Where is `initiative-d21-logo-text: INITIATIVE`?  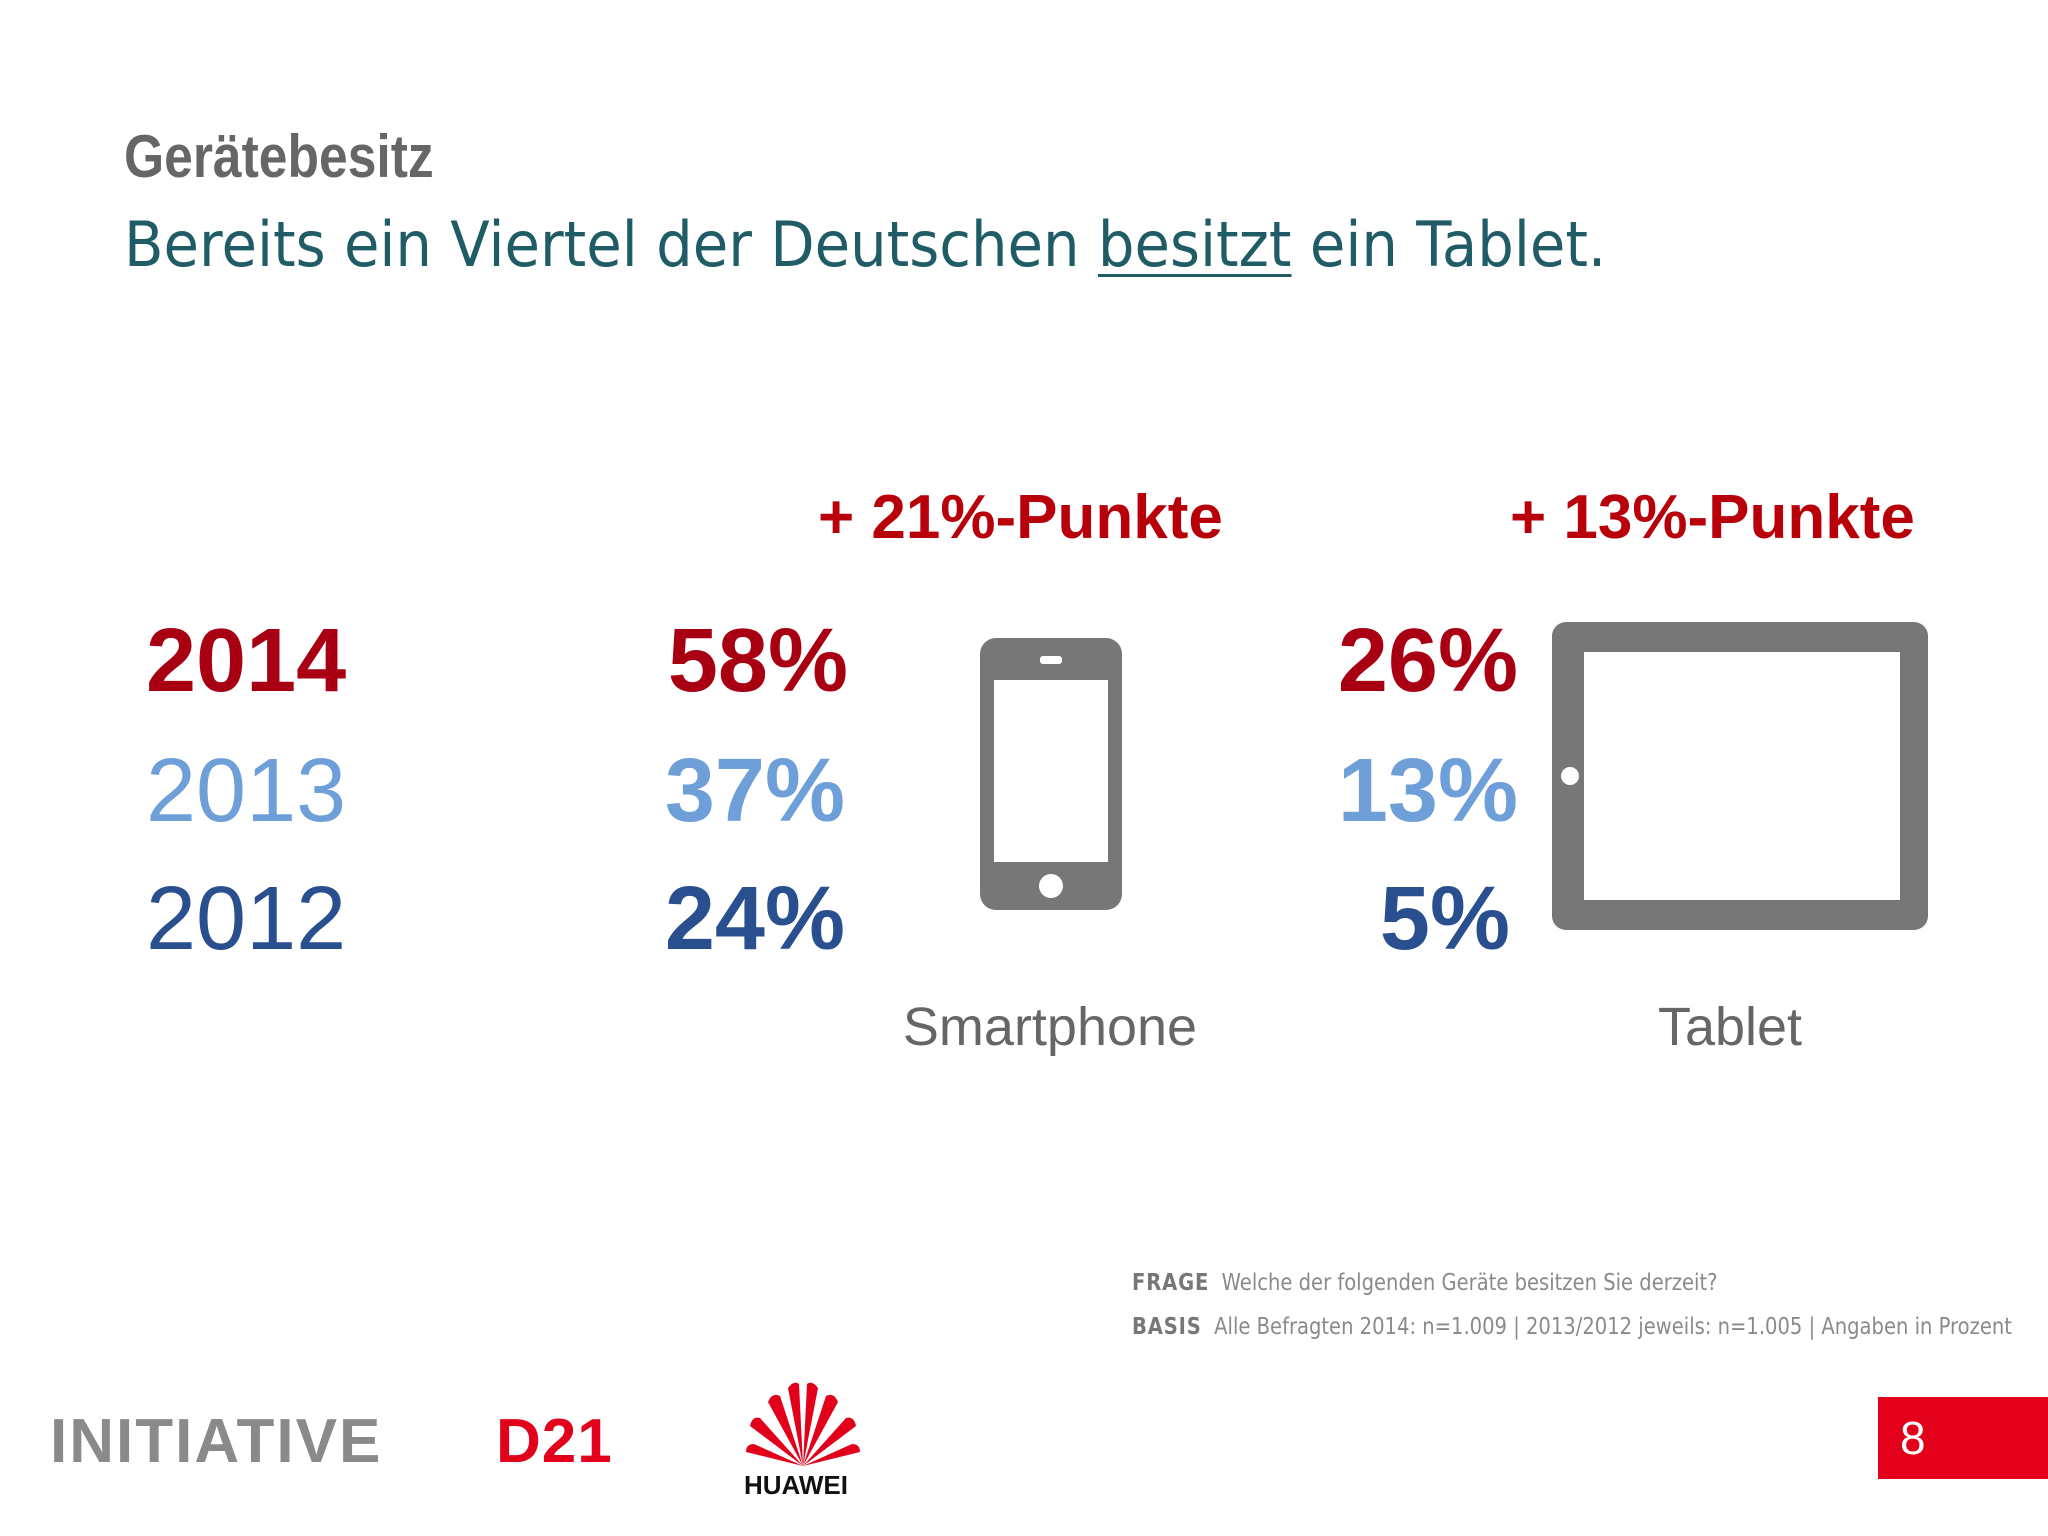
initiative-d21-logo-text: INITIATIVE is located at coordinates (216, 1441).